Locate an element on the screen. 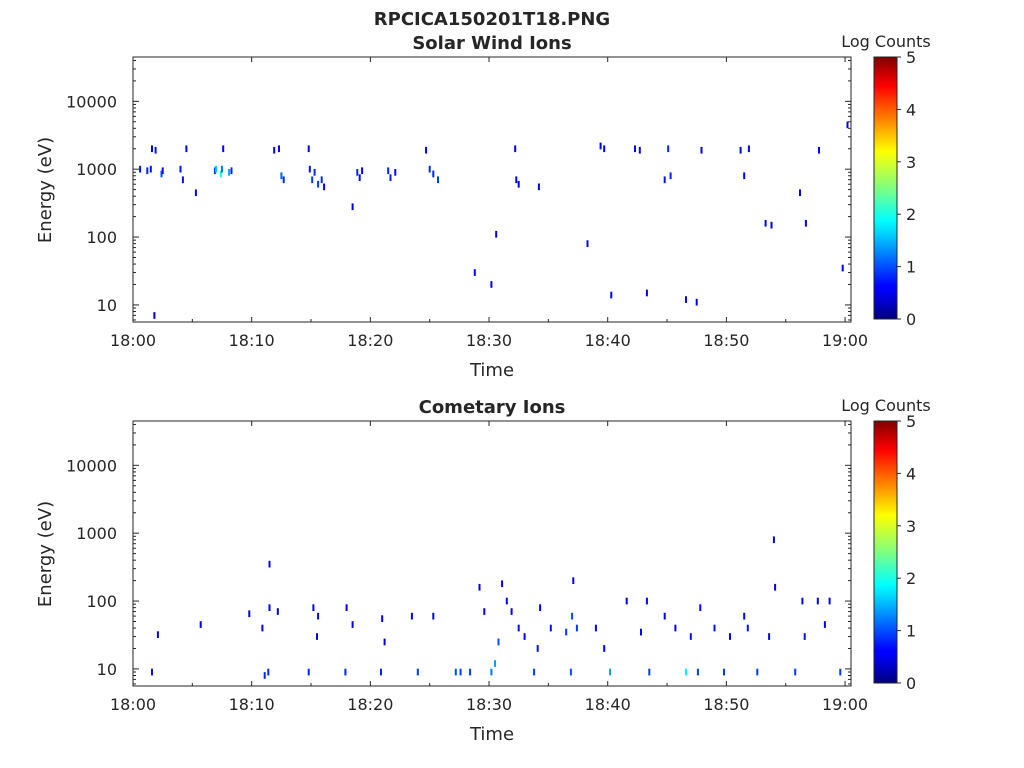 This screenshot has width=1024, height=768. x-tick-label: 18:10 is located at coordinates (252, 704).